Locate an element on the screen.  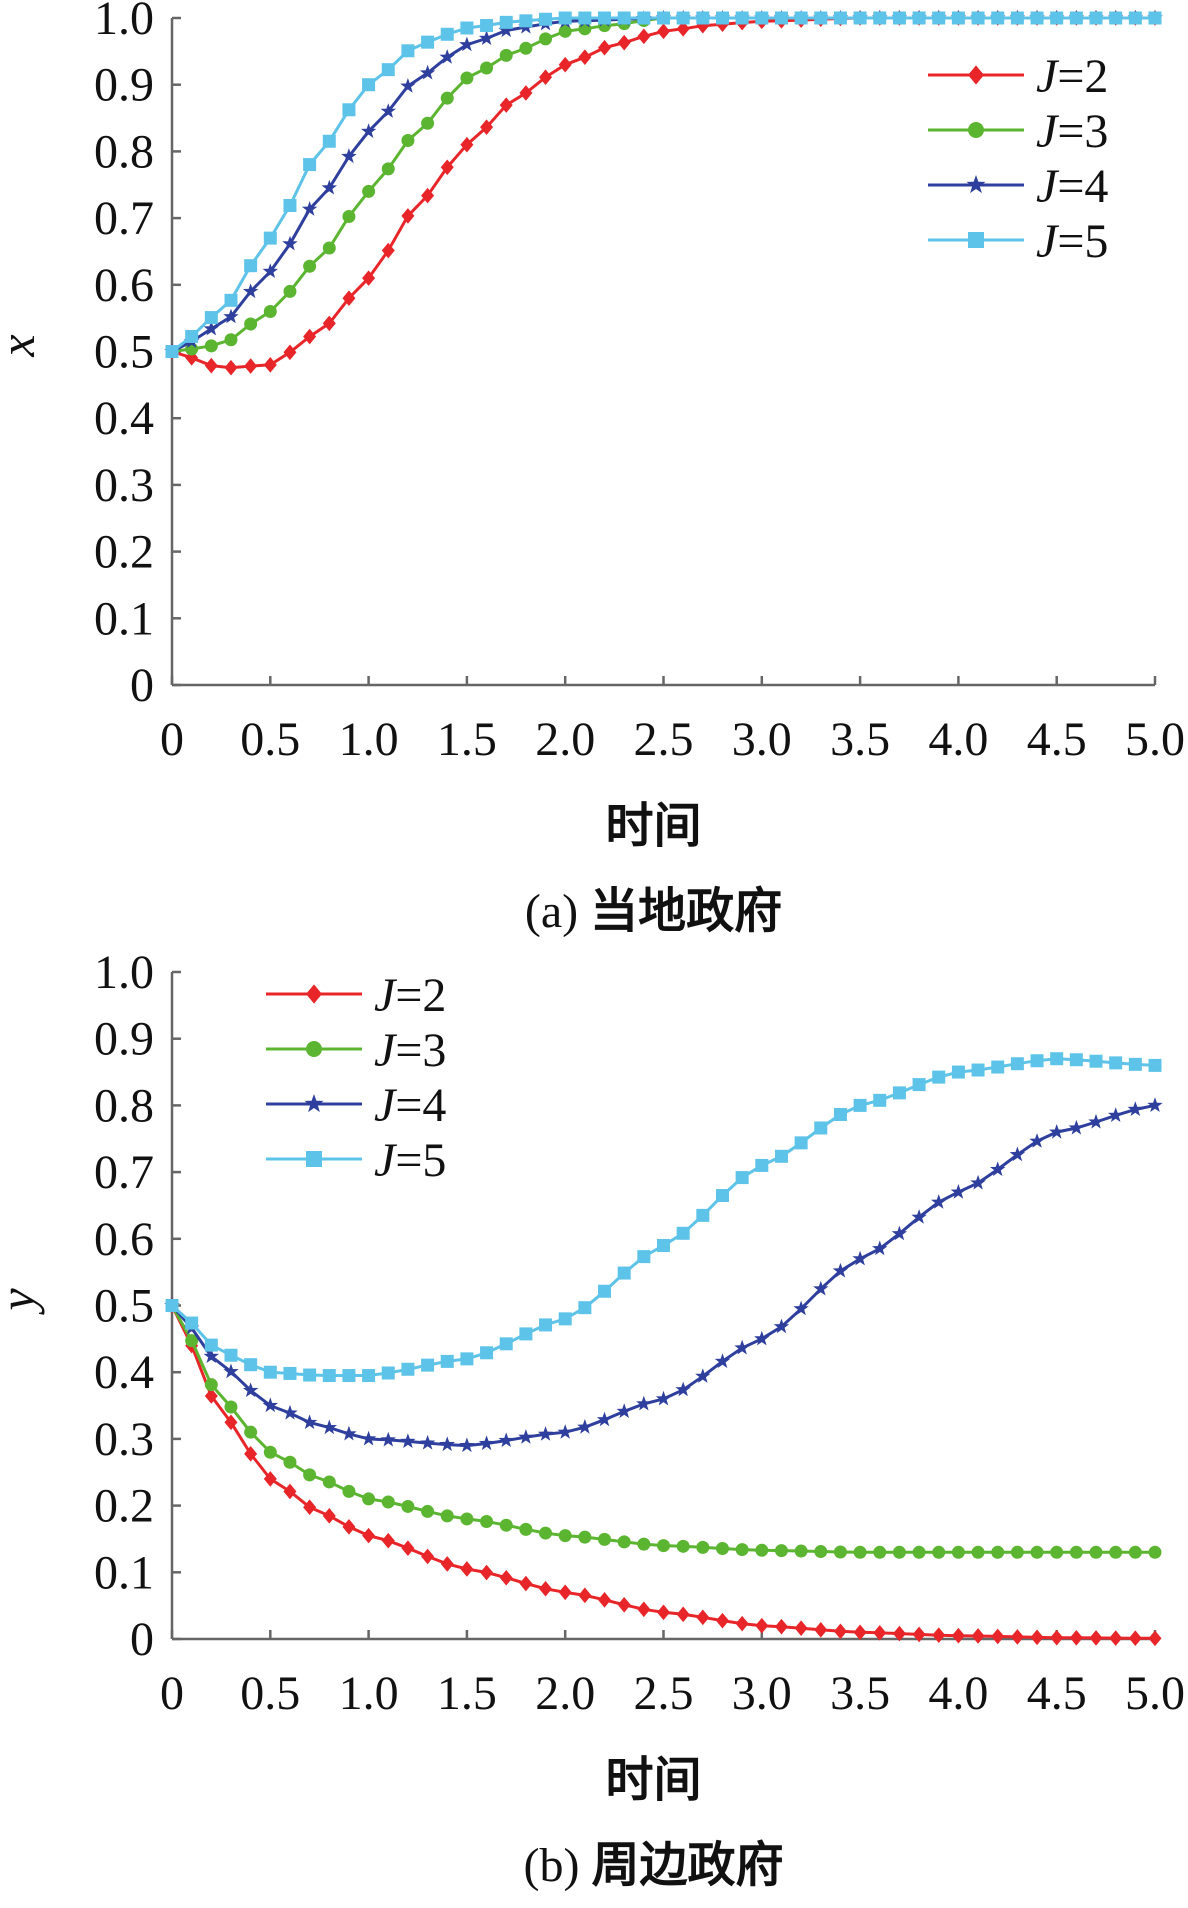
x-tick-label: 1.0 is located at coordinates (369, 1693).